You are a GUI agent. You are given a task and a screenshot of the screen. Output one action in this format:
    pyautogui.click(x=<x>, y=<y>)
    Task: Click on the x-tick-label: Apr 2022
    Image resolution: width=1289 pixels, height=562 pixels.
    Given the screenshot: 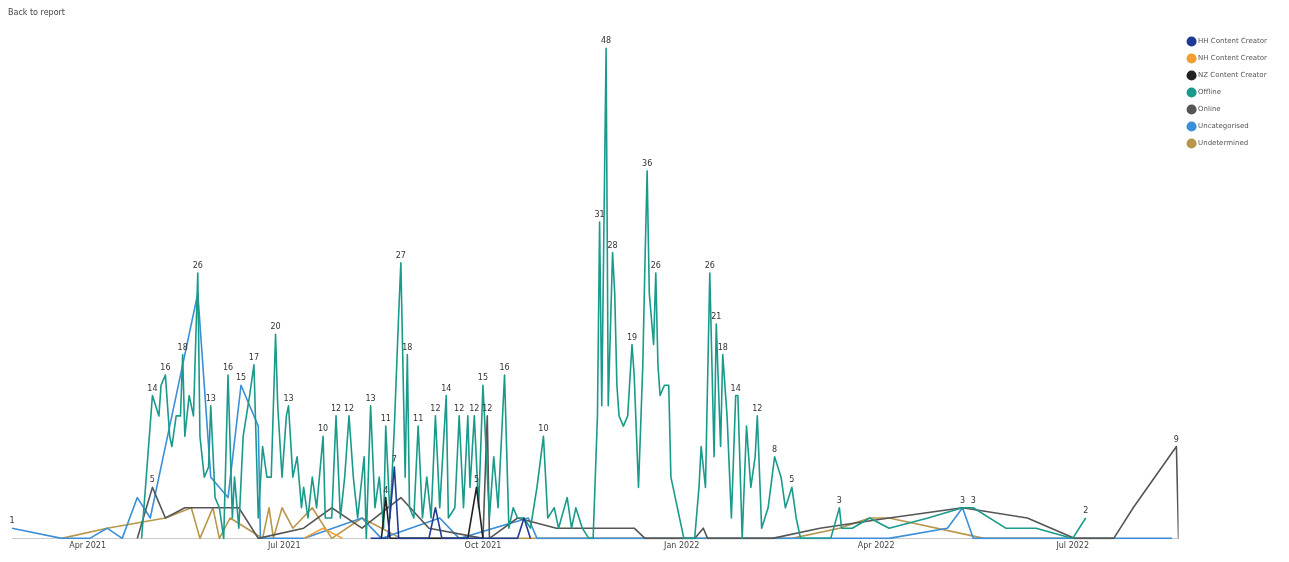 What is the action you would take?
    pyautogui.click(x=876, y=546)
    